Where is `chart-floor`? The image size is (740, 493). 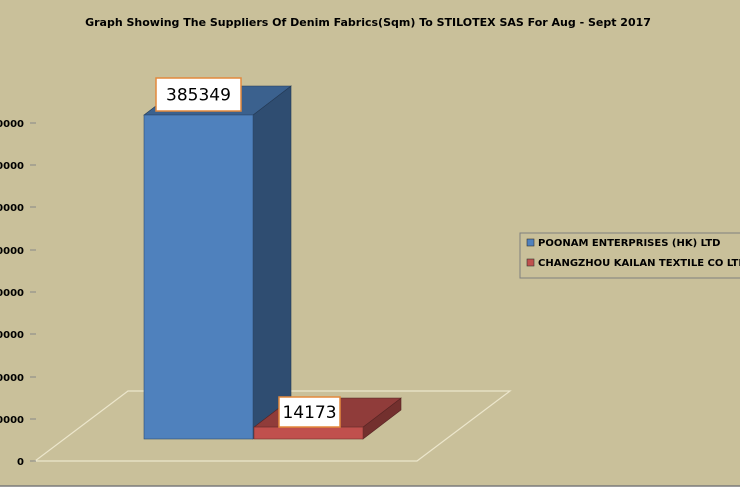 chart-floor is located at coordinates (272, 426).